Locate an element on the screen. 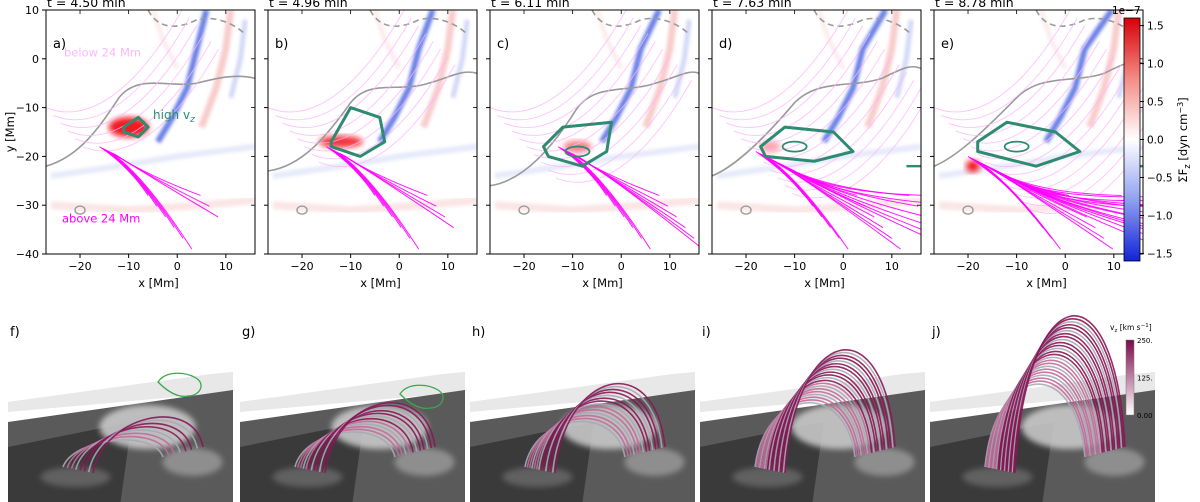  y-tick-label: −40 is located at coordinates (27, 254).